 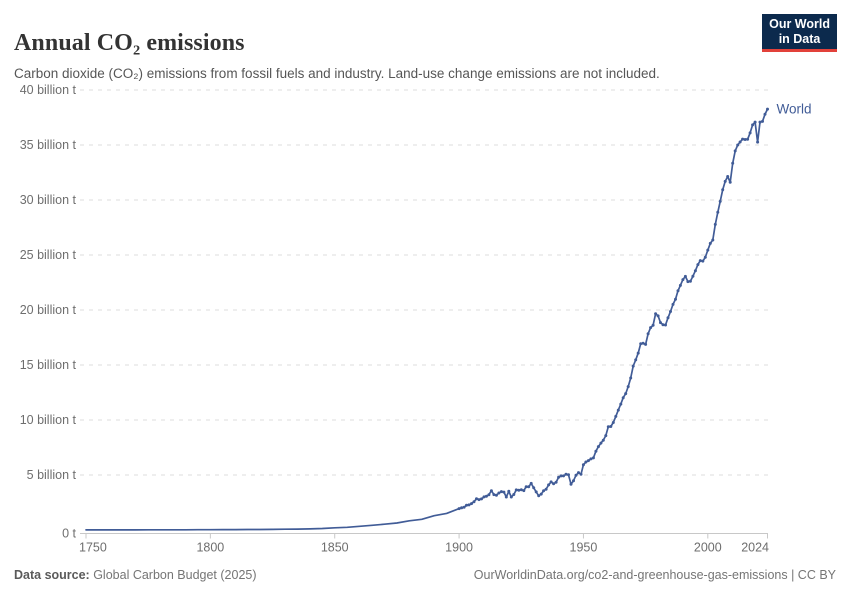 What do you see at coordinates (210, 548) in the screenshot?
I see `x-axis-tick-label: 1800` at bounding box center [210, 548].